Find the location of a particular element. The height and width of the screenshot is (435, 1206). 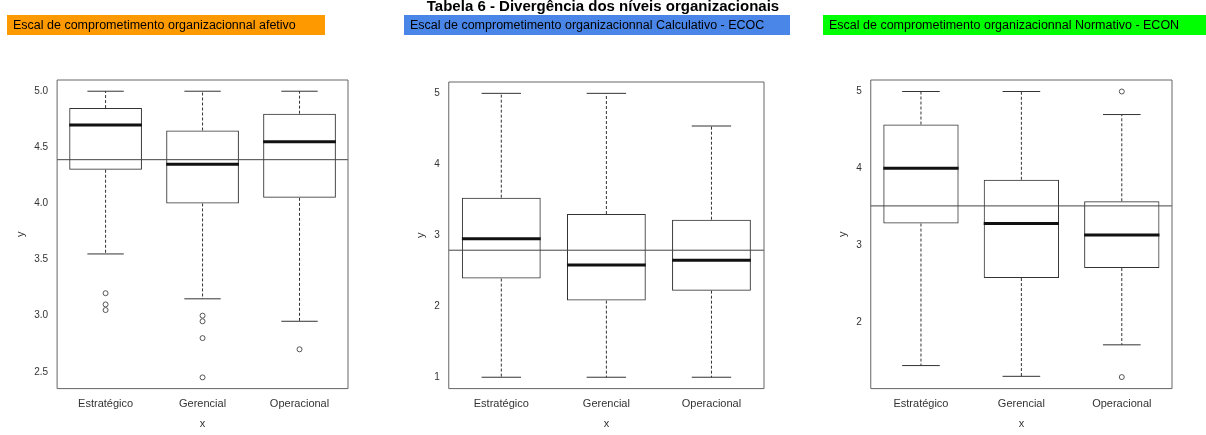

y-tick-label: 3.0 is located at coordinates (41, 315).